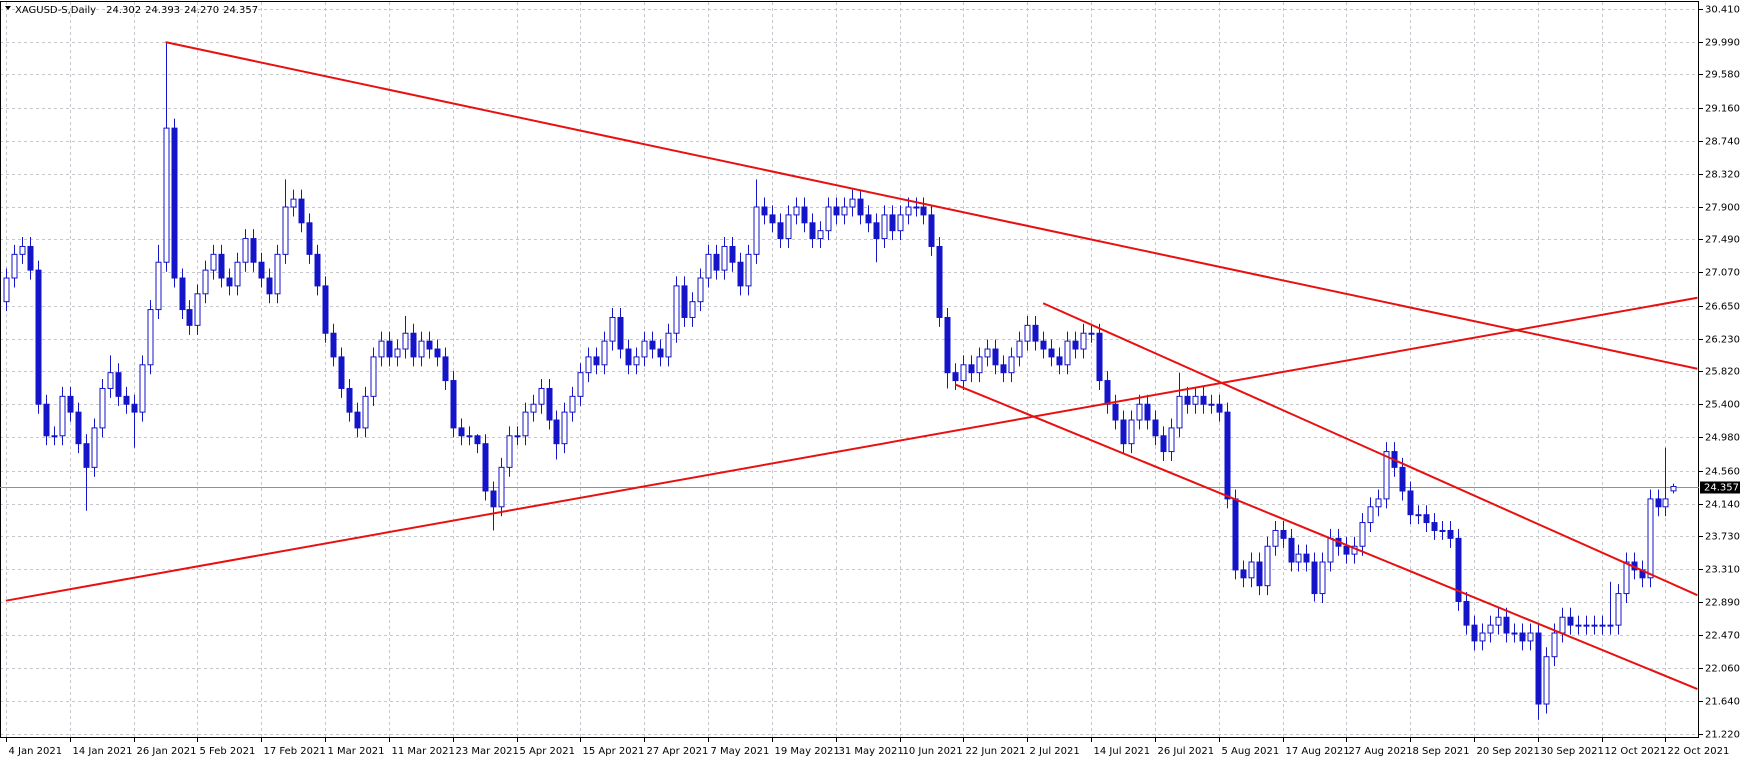 The image size is (1741, 761). What do you see at coordinates (423, 751) in the screenshot?
I see `x-tick-label: 11 Mar 2021` at bounding box center [423, 751].